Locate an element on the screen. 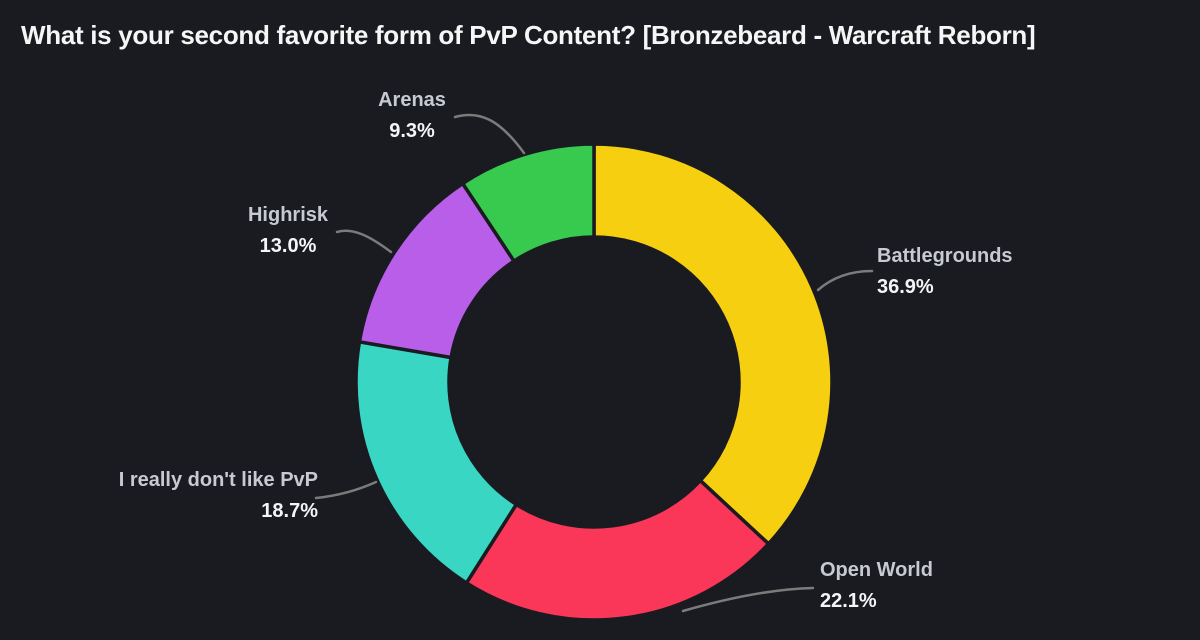 The image size is (1200, 640). leader-highrisk is located at coordinates (364, 241).